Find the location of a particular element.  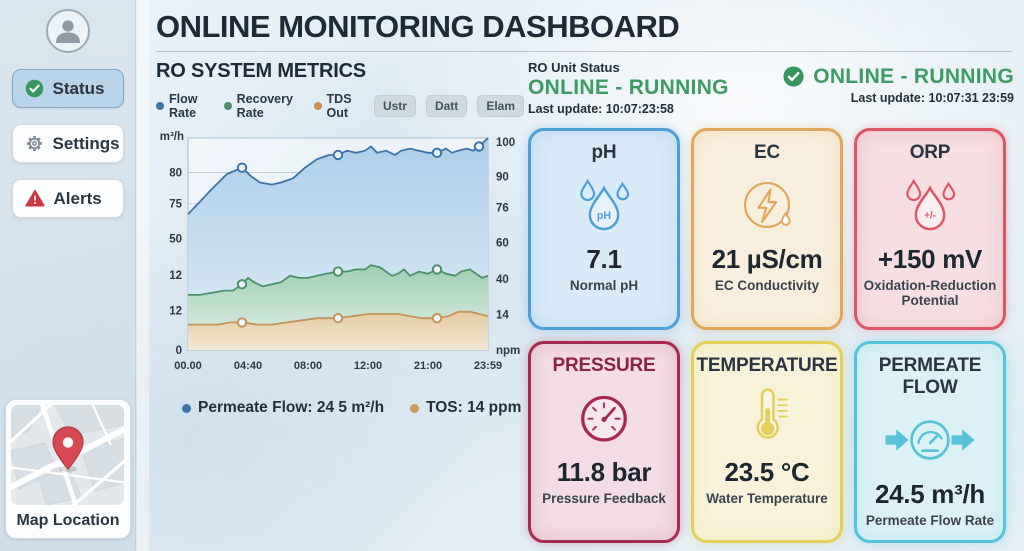

range-button-datt: Datt is located at coordinates (446, 106).